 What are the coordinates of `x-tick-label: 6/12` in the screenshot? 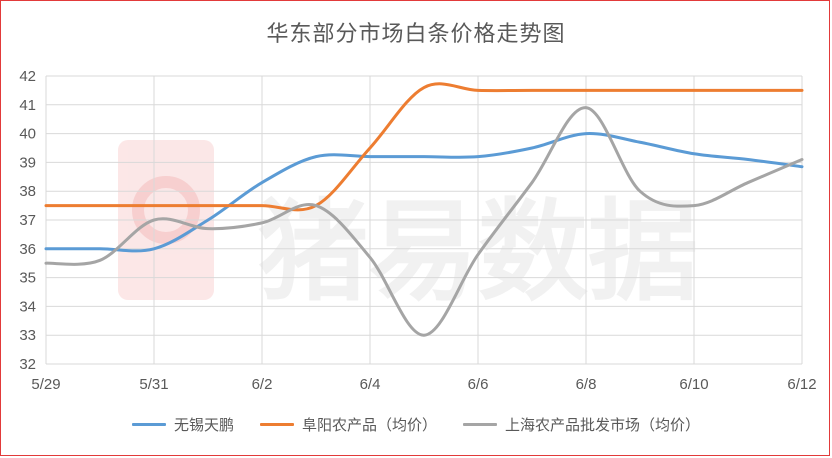 It's located at (801, 384).